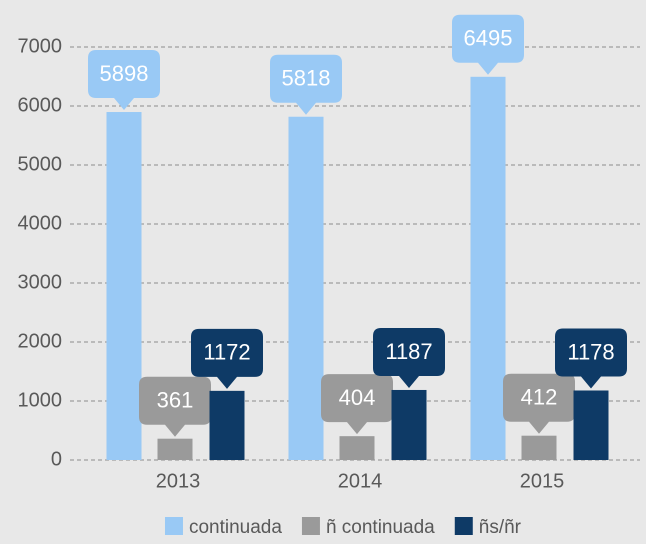  I want to click on y-tick-label: 6000, so click(40, 105).